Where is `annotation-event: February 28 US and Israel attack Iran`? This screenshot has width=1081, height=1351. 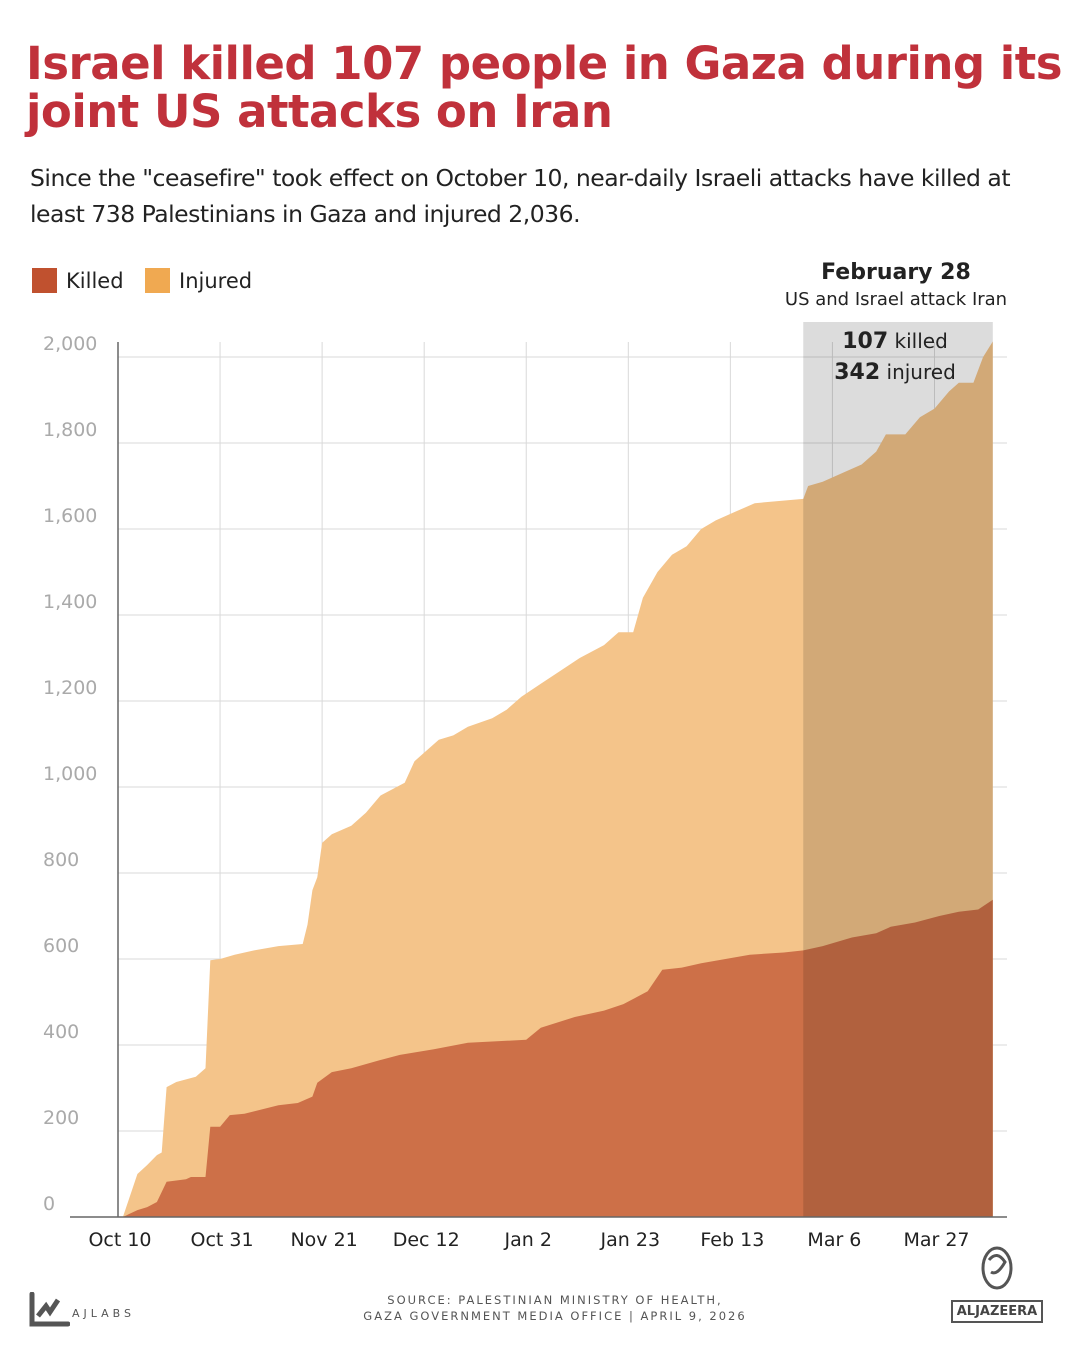 annotation-event: February 28 US and Israel attack Iran is located at coordinates (896, 285).